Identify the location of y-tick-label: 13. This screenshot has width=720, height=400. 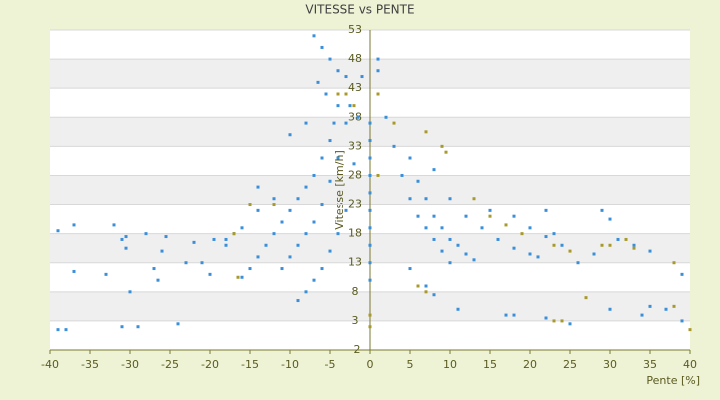
(355, 262).